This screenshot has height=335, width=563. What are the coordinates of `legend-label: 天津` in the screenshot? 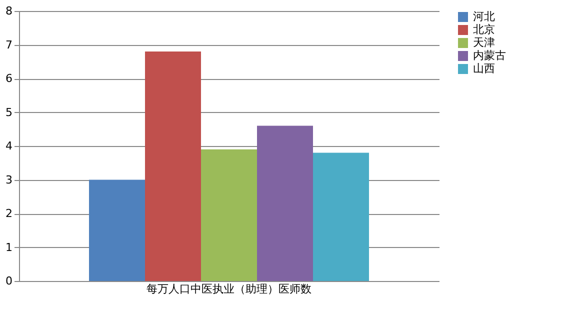 It's located at (484, 42).